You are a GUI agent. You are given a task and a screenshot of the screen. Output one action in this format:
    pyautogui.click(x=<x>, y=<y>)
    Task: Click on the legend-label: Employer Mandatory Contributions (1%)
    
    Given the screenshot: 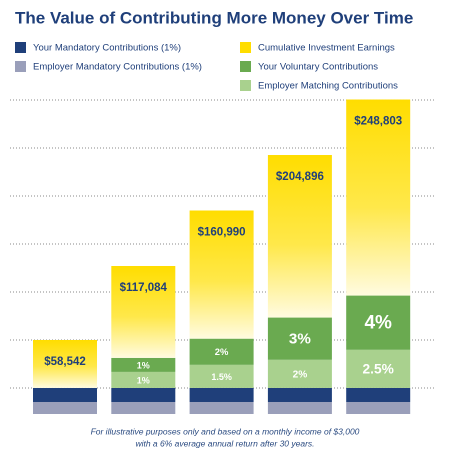 What is the action you would take?
    pyautogui.click(x=117, y=67)
    